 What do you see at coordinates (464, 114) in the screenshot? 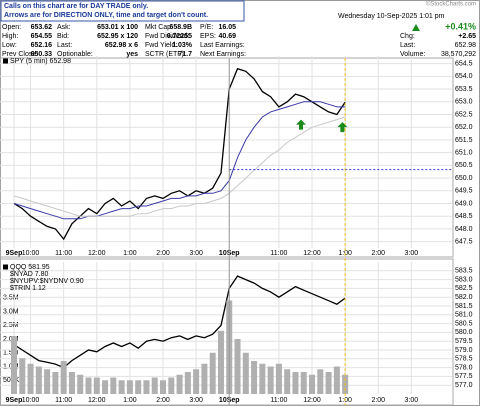
I see `y-tick-label: 652.5` at bounding box center [464, 114].